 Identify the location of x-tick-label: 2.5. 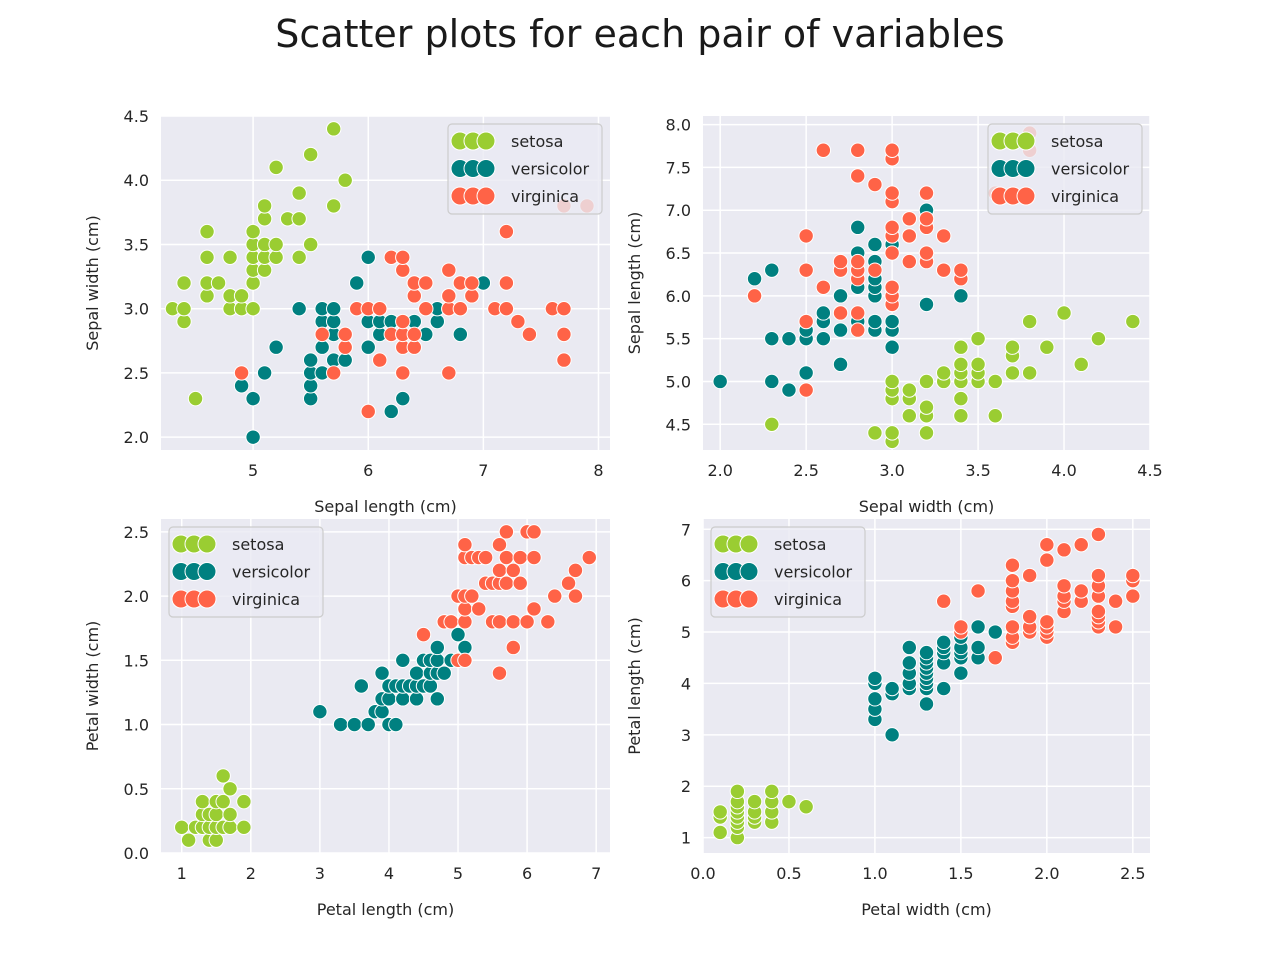
(805, 470).